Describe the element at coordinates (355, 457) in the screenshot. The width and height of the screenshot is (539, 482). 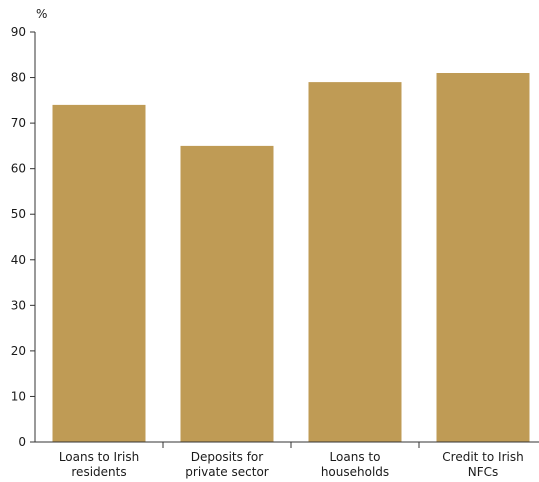
I see `category-label: Loans to` at that location.